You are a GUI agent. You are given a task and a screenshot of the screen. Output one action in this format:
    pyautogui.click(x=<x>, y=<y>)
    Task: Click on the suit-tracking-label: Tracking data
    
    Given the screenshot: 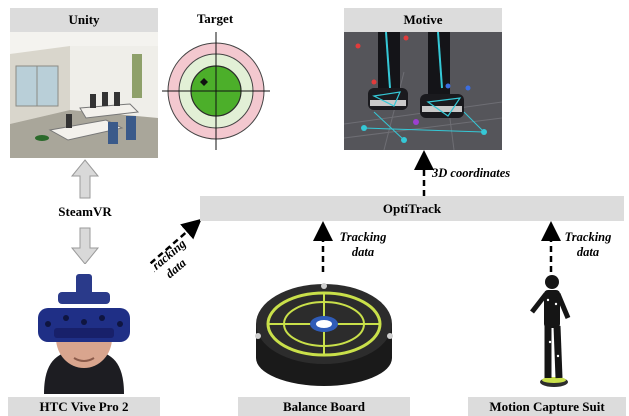 What is the action you would take?
    pyautogui.click(x=588, y=245)
    